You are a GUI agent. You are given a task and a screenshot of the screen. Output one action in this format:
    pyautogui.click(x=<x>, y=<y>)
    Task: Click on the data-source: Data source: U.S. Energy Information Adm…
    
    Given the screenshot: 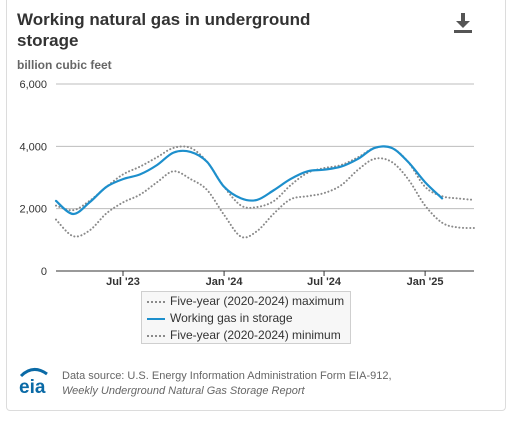 What is the action you would take?
    pyautogui.click(x=227, y=384)
    